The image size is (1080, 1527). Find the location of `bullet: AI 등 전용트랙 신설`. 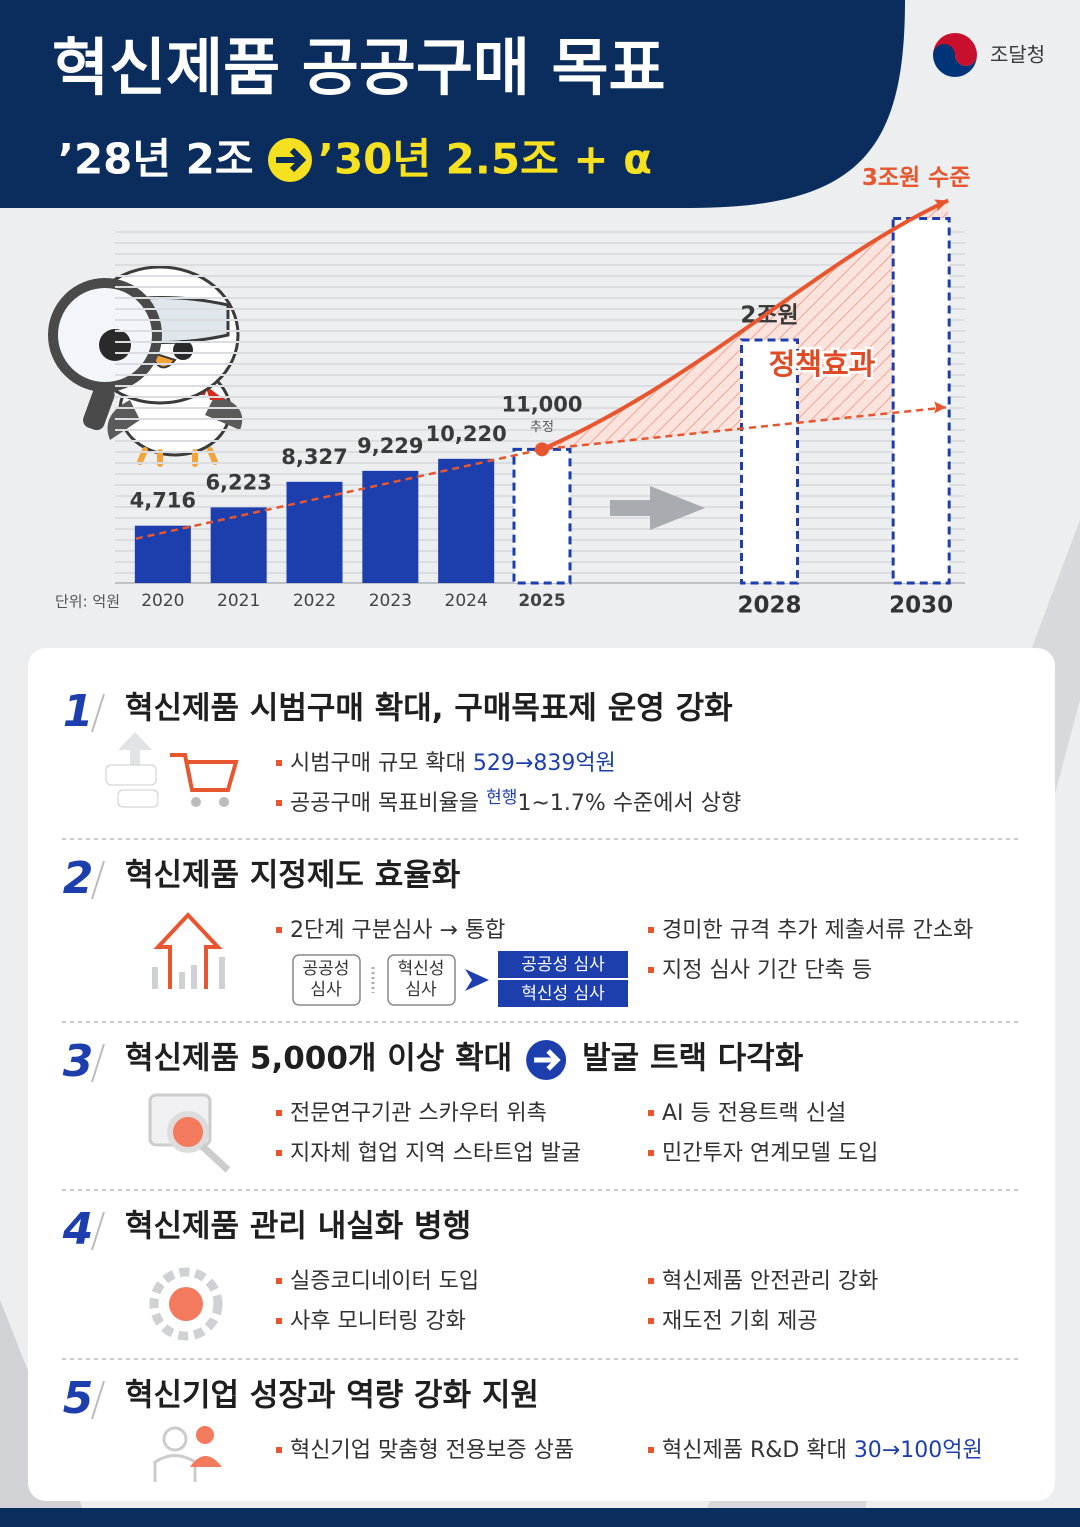

bullet: AI 등 전용트랙 신설 is located at coordinates (754, 1113).